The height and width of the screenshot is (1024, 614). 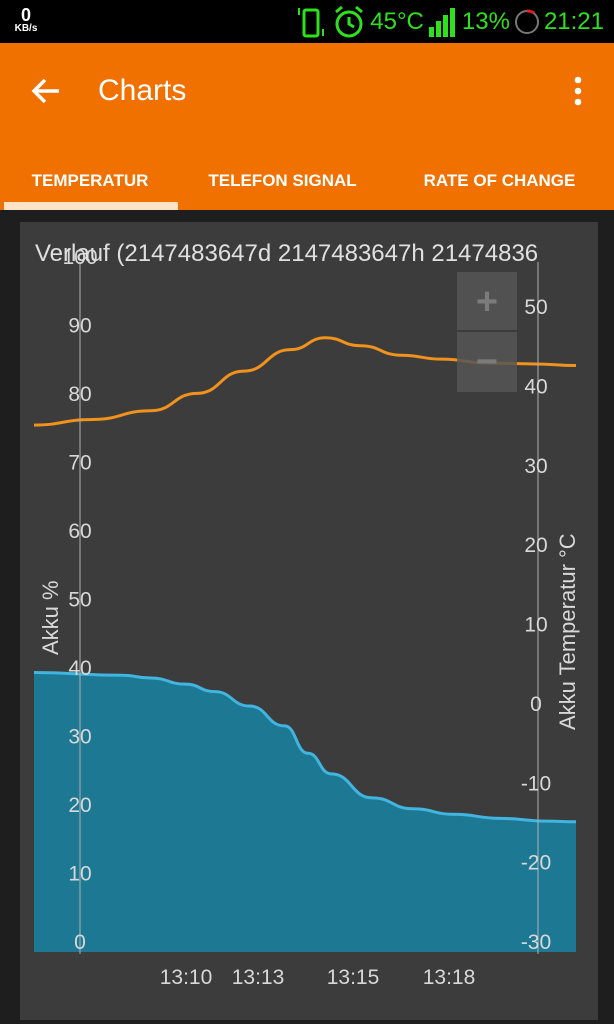 I want to click on right-tick-label: -20, so click(x=536, y=863).